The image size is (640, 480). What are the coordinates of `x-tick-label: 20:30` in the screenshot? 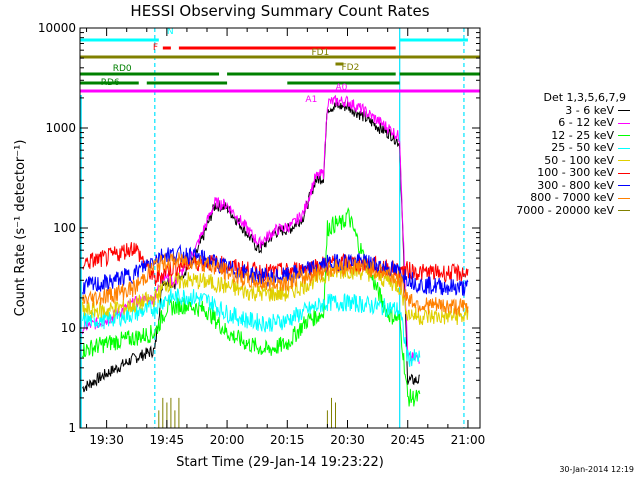 It's located at (347, 440).